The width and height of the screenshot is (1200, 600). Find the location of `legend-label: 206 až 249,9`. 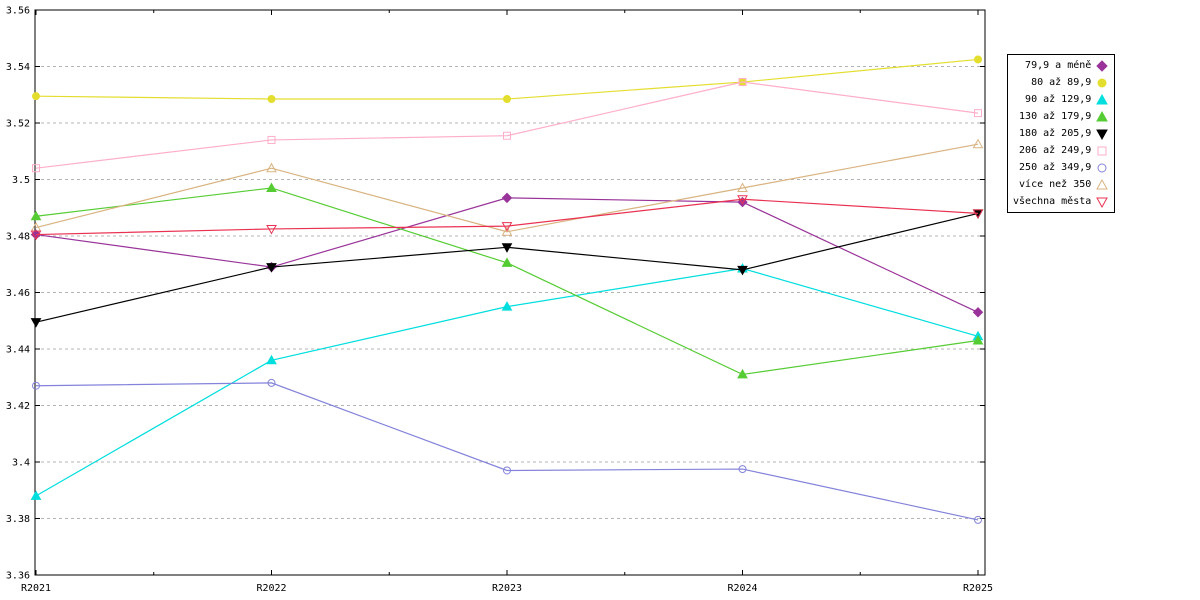

legend-label: 206 až 249,9 is located at coordinates (1055, 150).